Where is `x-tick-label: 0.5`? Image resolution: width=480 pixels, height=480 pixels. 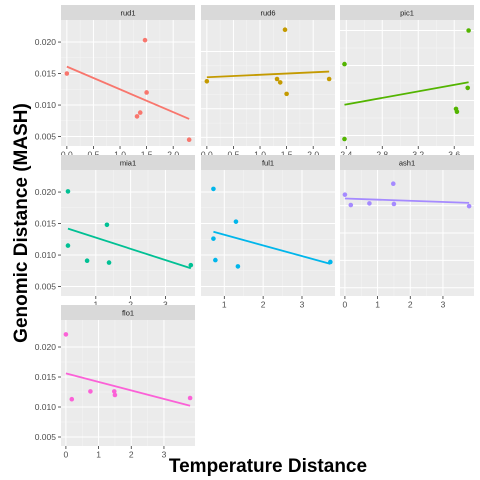 x-tick-label: 0.5 is located at coordinates (234, 155).